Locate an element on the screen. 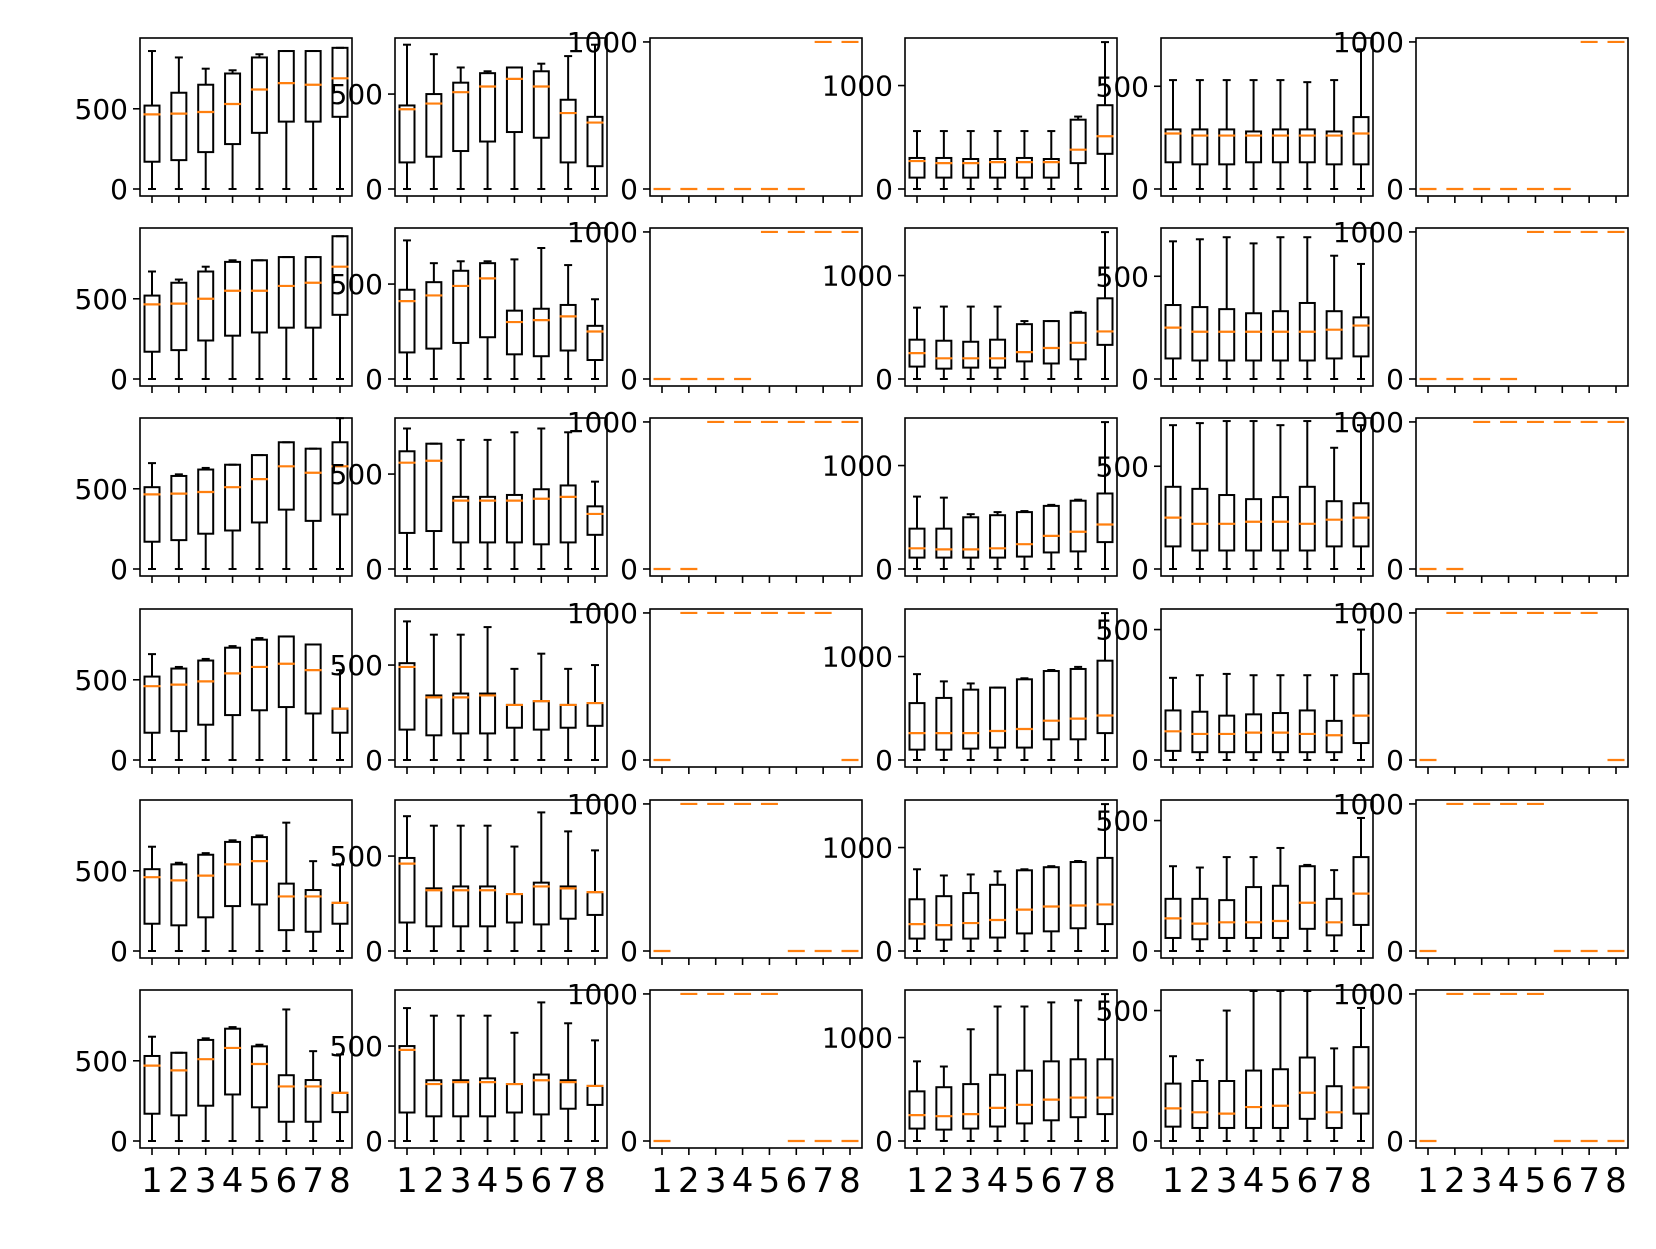  subplot-r2-c2: 0 500 is located at coordinates (469, 311).